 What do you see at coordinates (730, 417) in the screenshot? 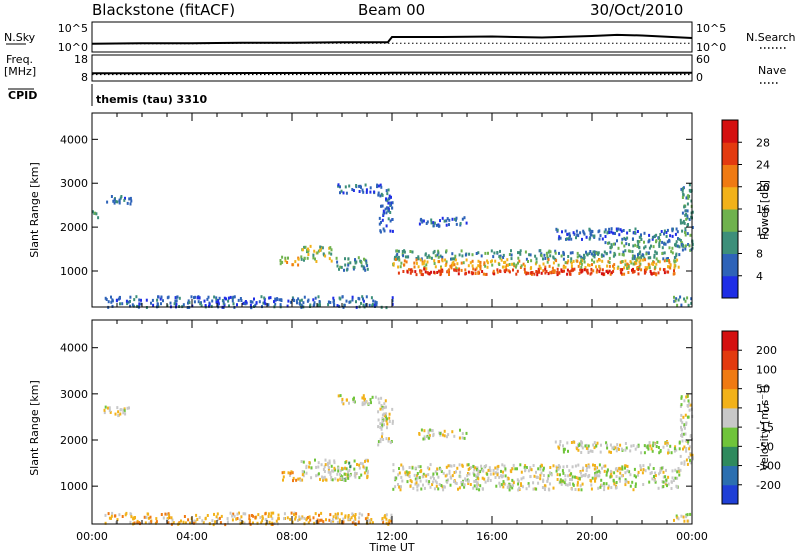
I see `colorbar-swatch` at bounding box center [730, 417].